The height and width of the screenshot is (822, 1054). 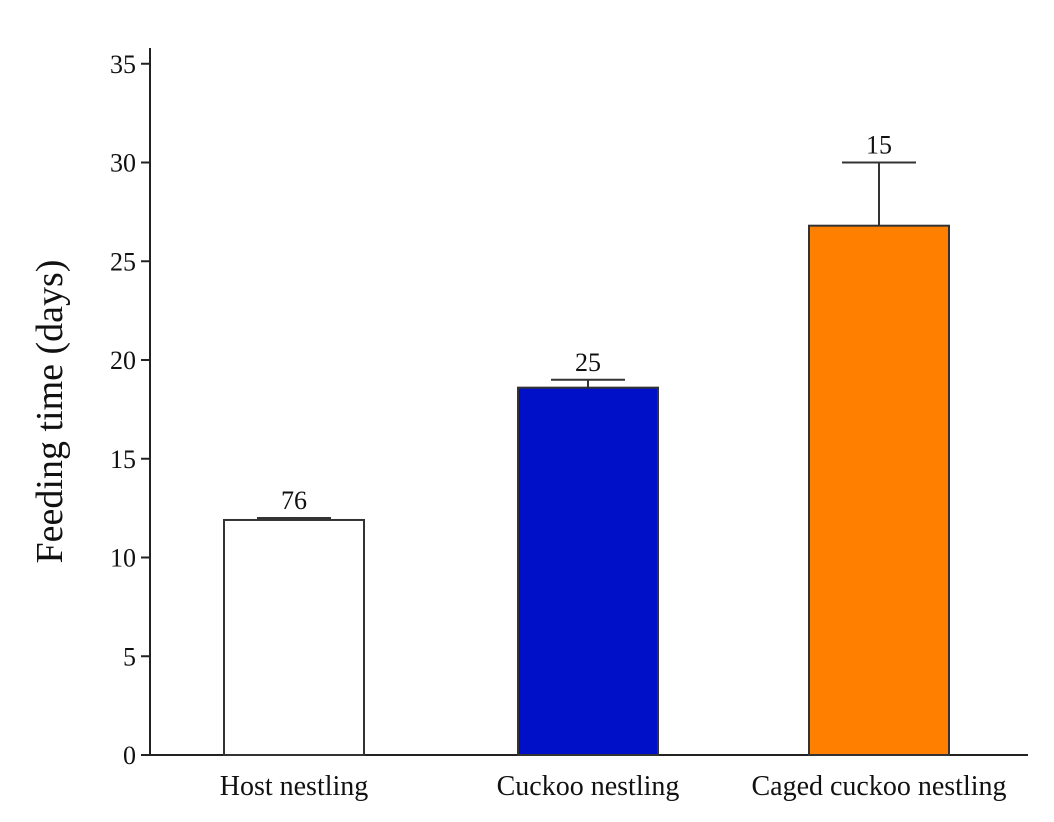 What do you see at coordinates (129, 755) in the screenshot?
I see `y-tick-label-0: 0` at bounding box center [129, 755].